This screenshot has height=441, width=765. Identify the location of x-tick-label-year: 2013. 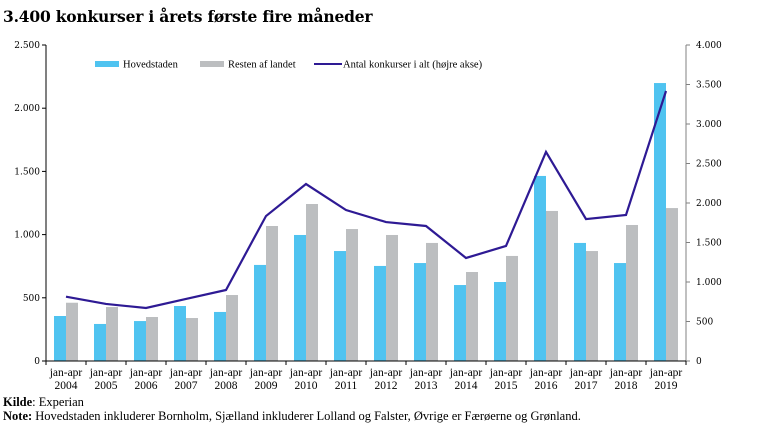
(426, 386).